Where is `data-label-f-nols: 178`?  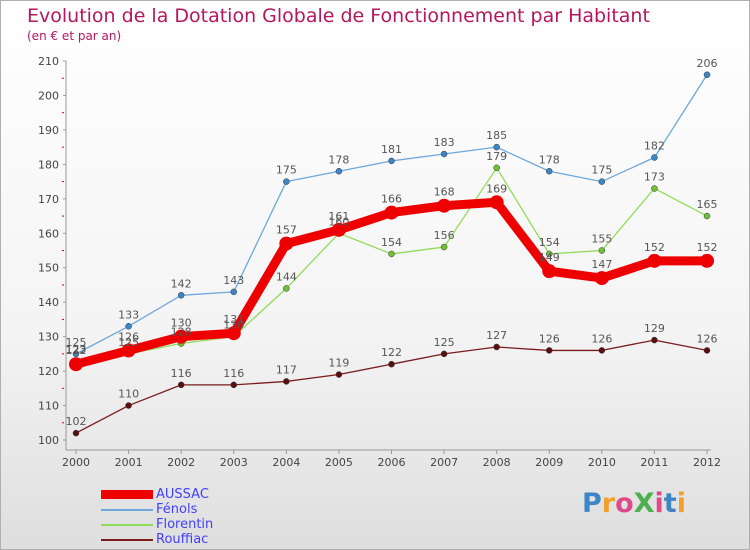
data-label-f-nols: 178 is located at coordinates (549, 159).